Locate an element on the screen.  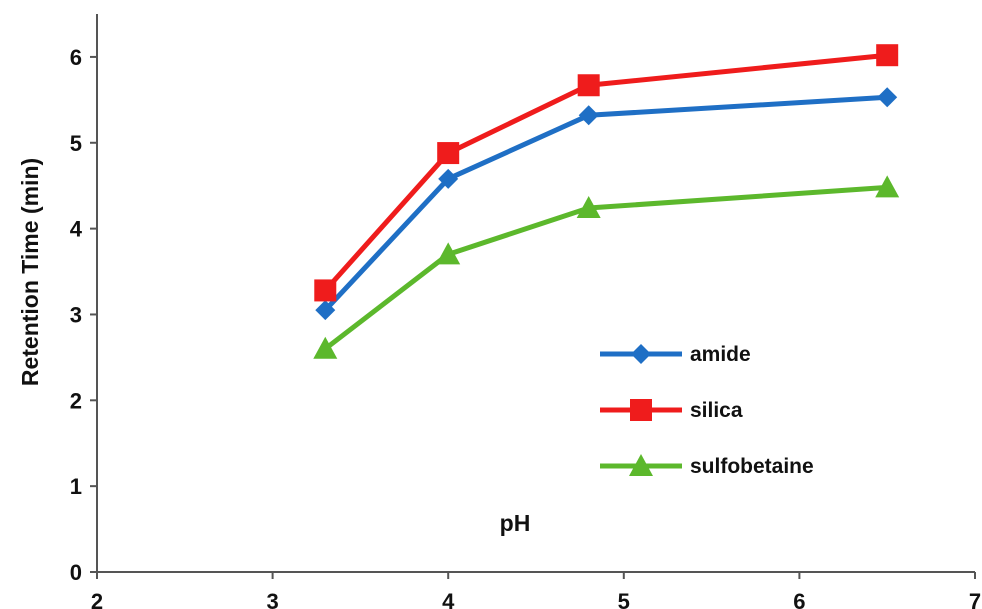
legend-item-silica: silica is located at coordinates (671, 410).